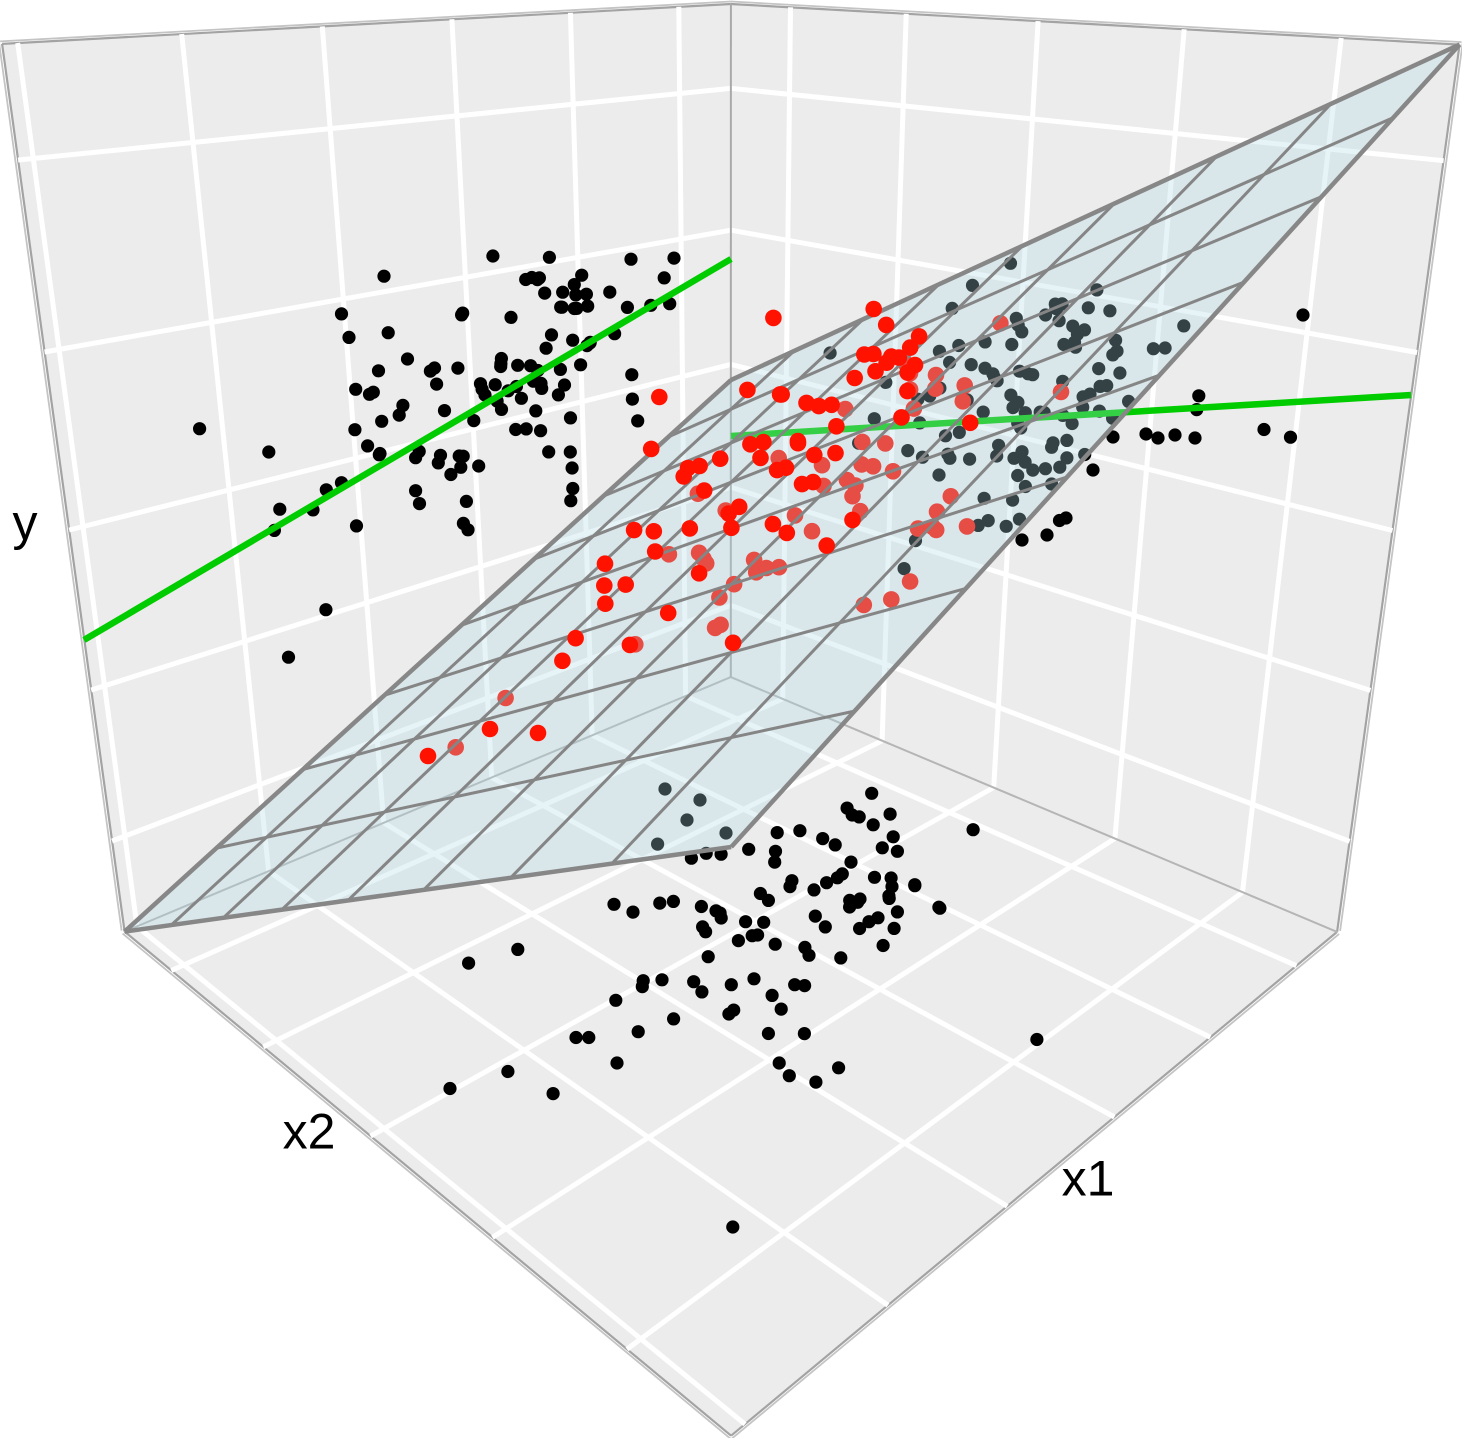  I want to click on svg-text: y, so click(25, 523).